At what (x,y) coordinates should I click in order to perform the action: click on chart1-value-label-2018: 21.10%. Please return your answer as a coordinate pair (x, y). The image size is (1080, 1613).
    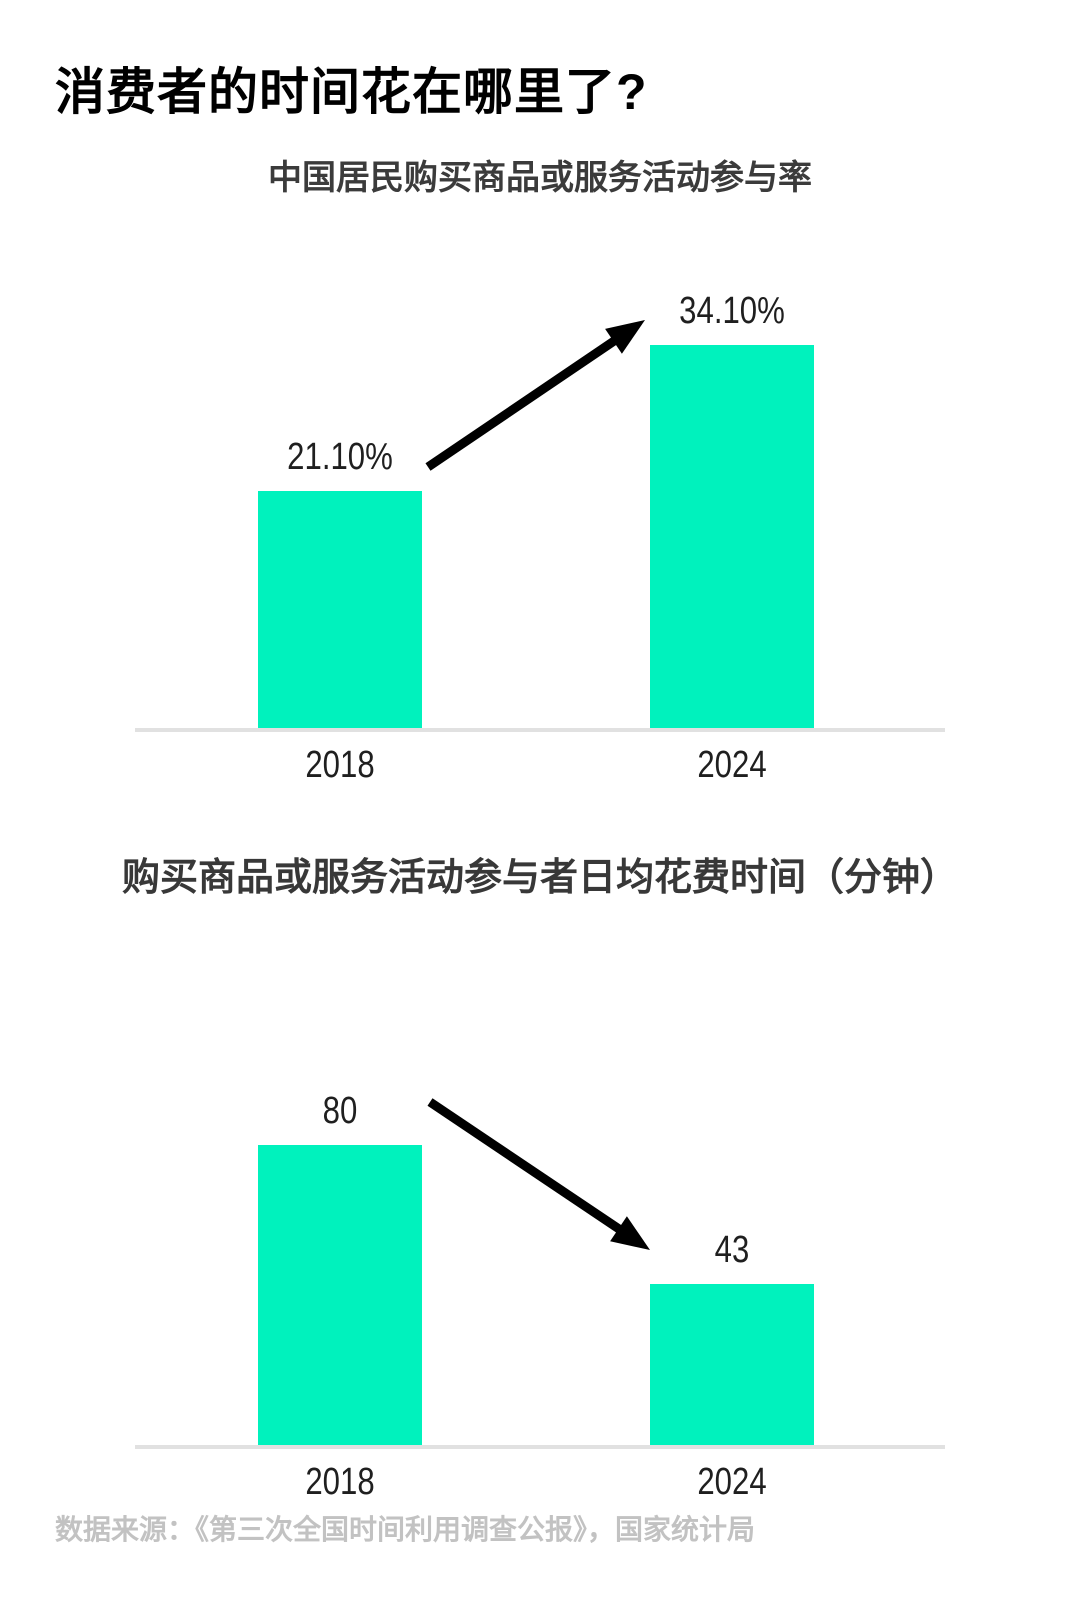
    Looking at the image, I should click on (340, 457).